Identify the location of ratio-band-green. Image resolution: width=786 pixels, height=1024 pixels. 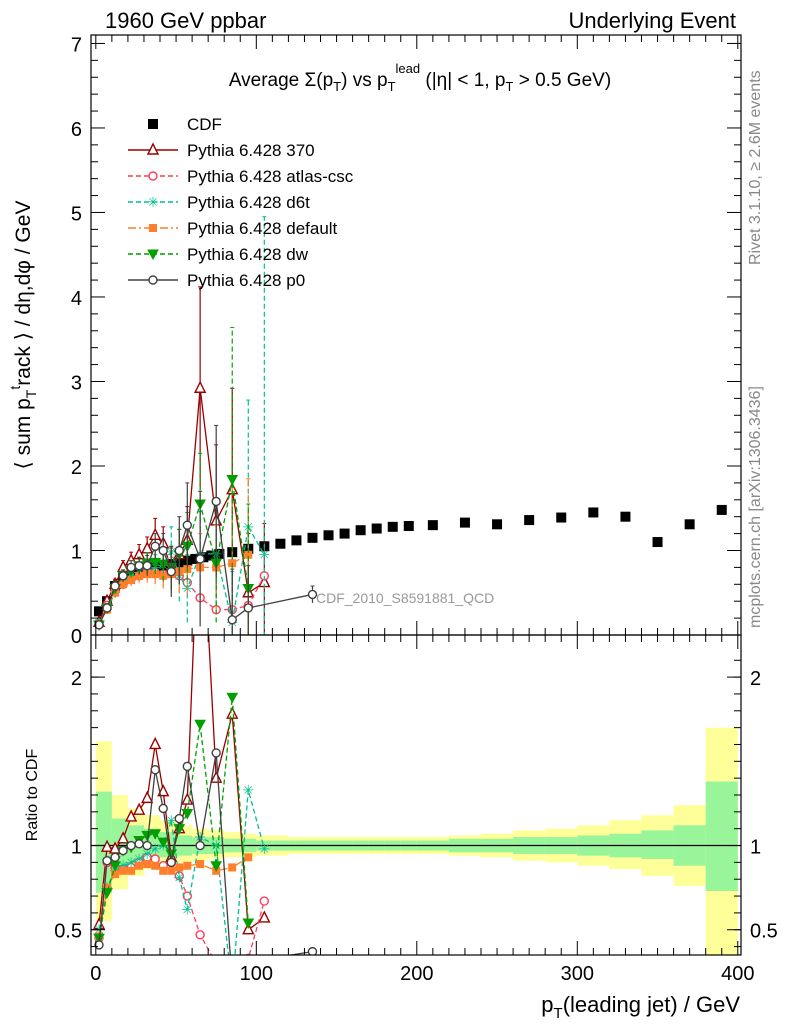
(657, 844).